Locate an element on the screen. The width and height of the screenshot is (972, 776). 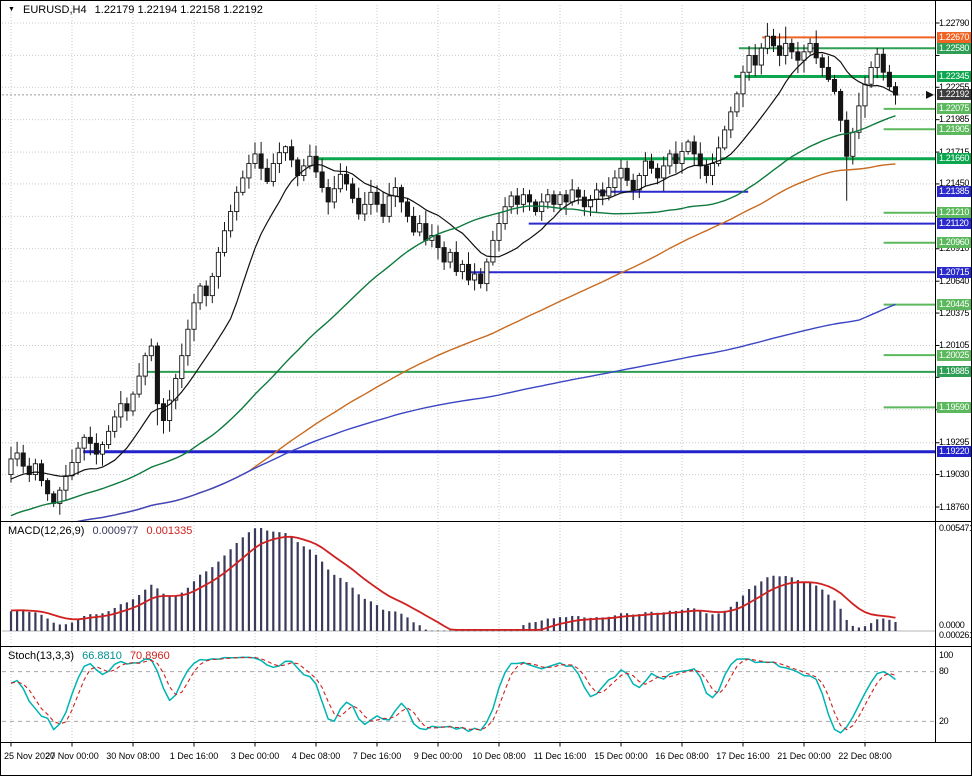
time-axis-label: 15 Dec 00:00 is located at coordinates (621, 756).